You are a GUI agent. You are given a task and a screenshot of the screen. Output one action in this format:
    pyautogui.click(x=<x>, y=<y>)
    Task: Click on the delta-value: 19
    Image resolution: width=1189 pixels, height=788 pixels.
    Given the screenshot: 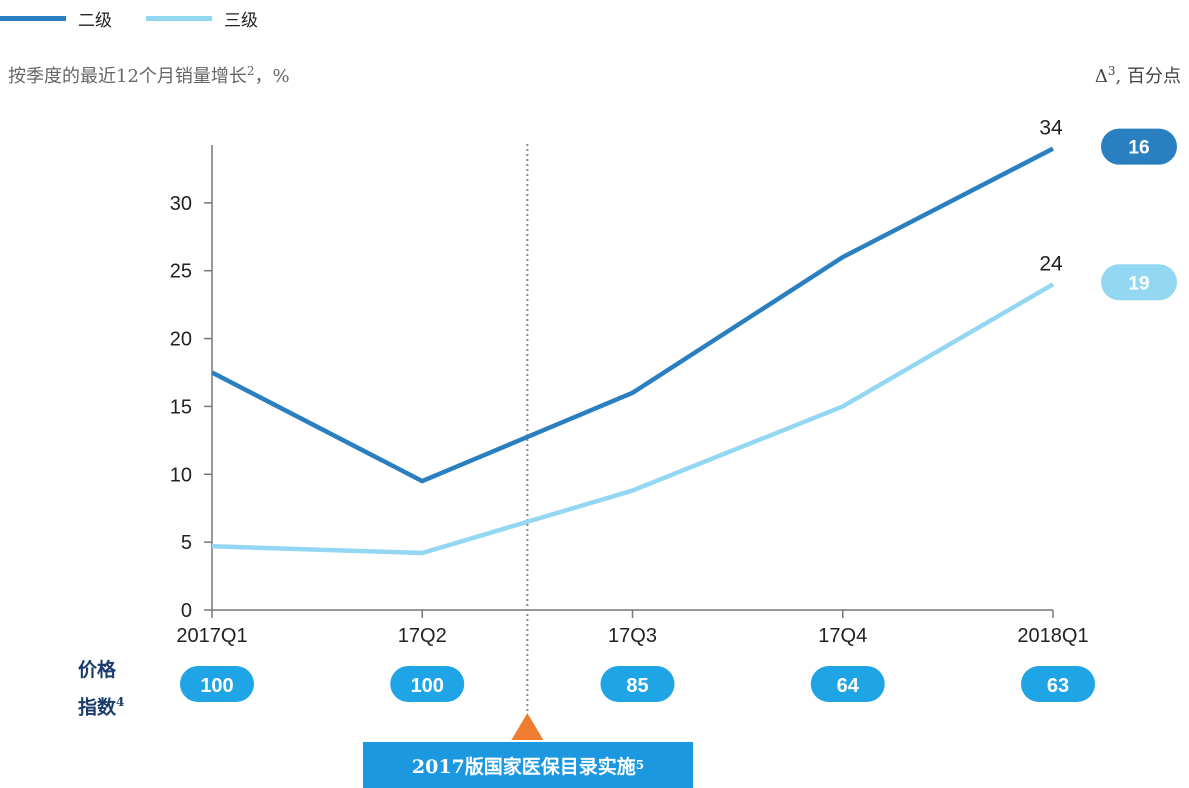 What is the action you would take?
    pyautogui.click(x=1138, y=283)
    